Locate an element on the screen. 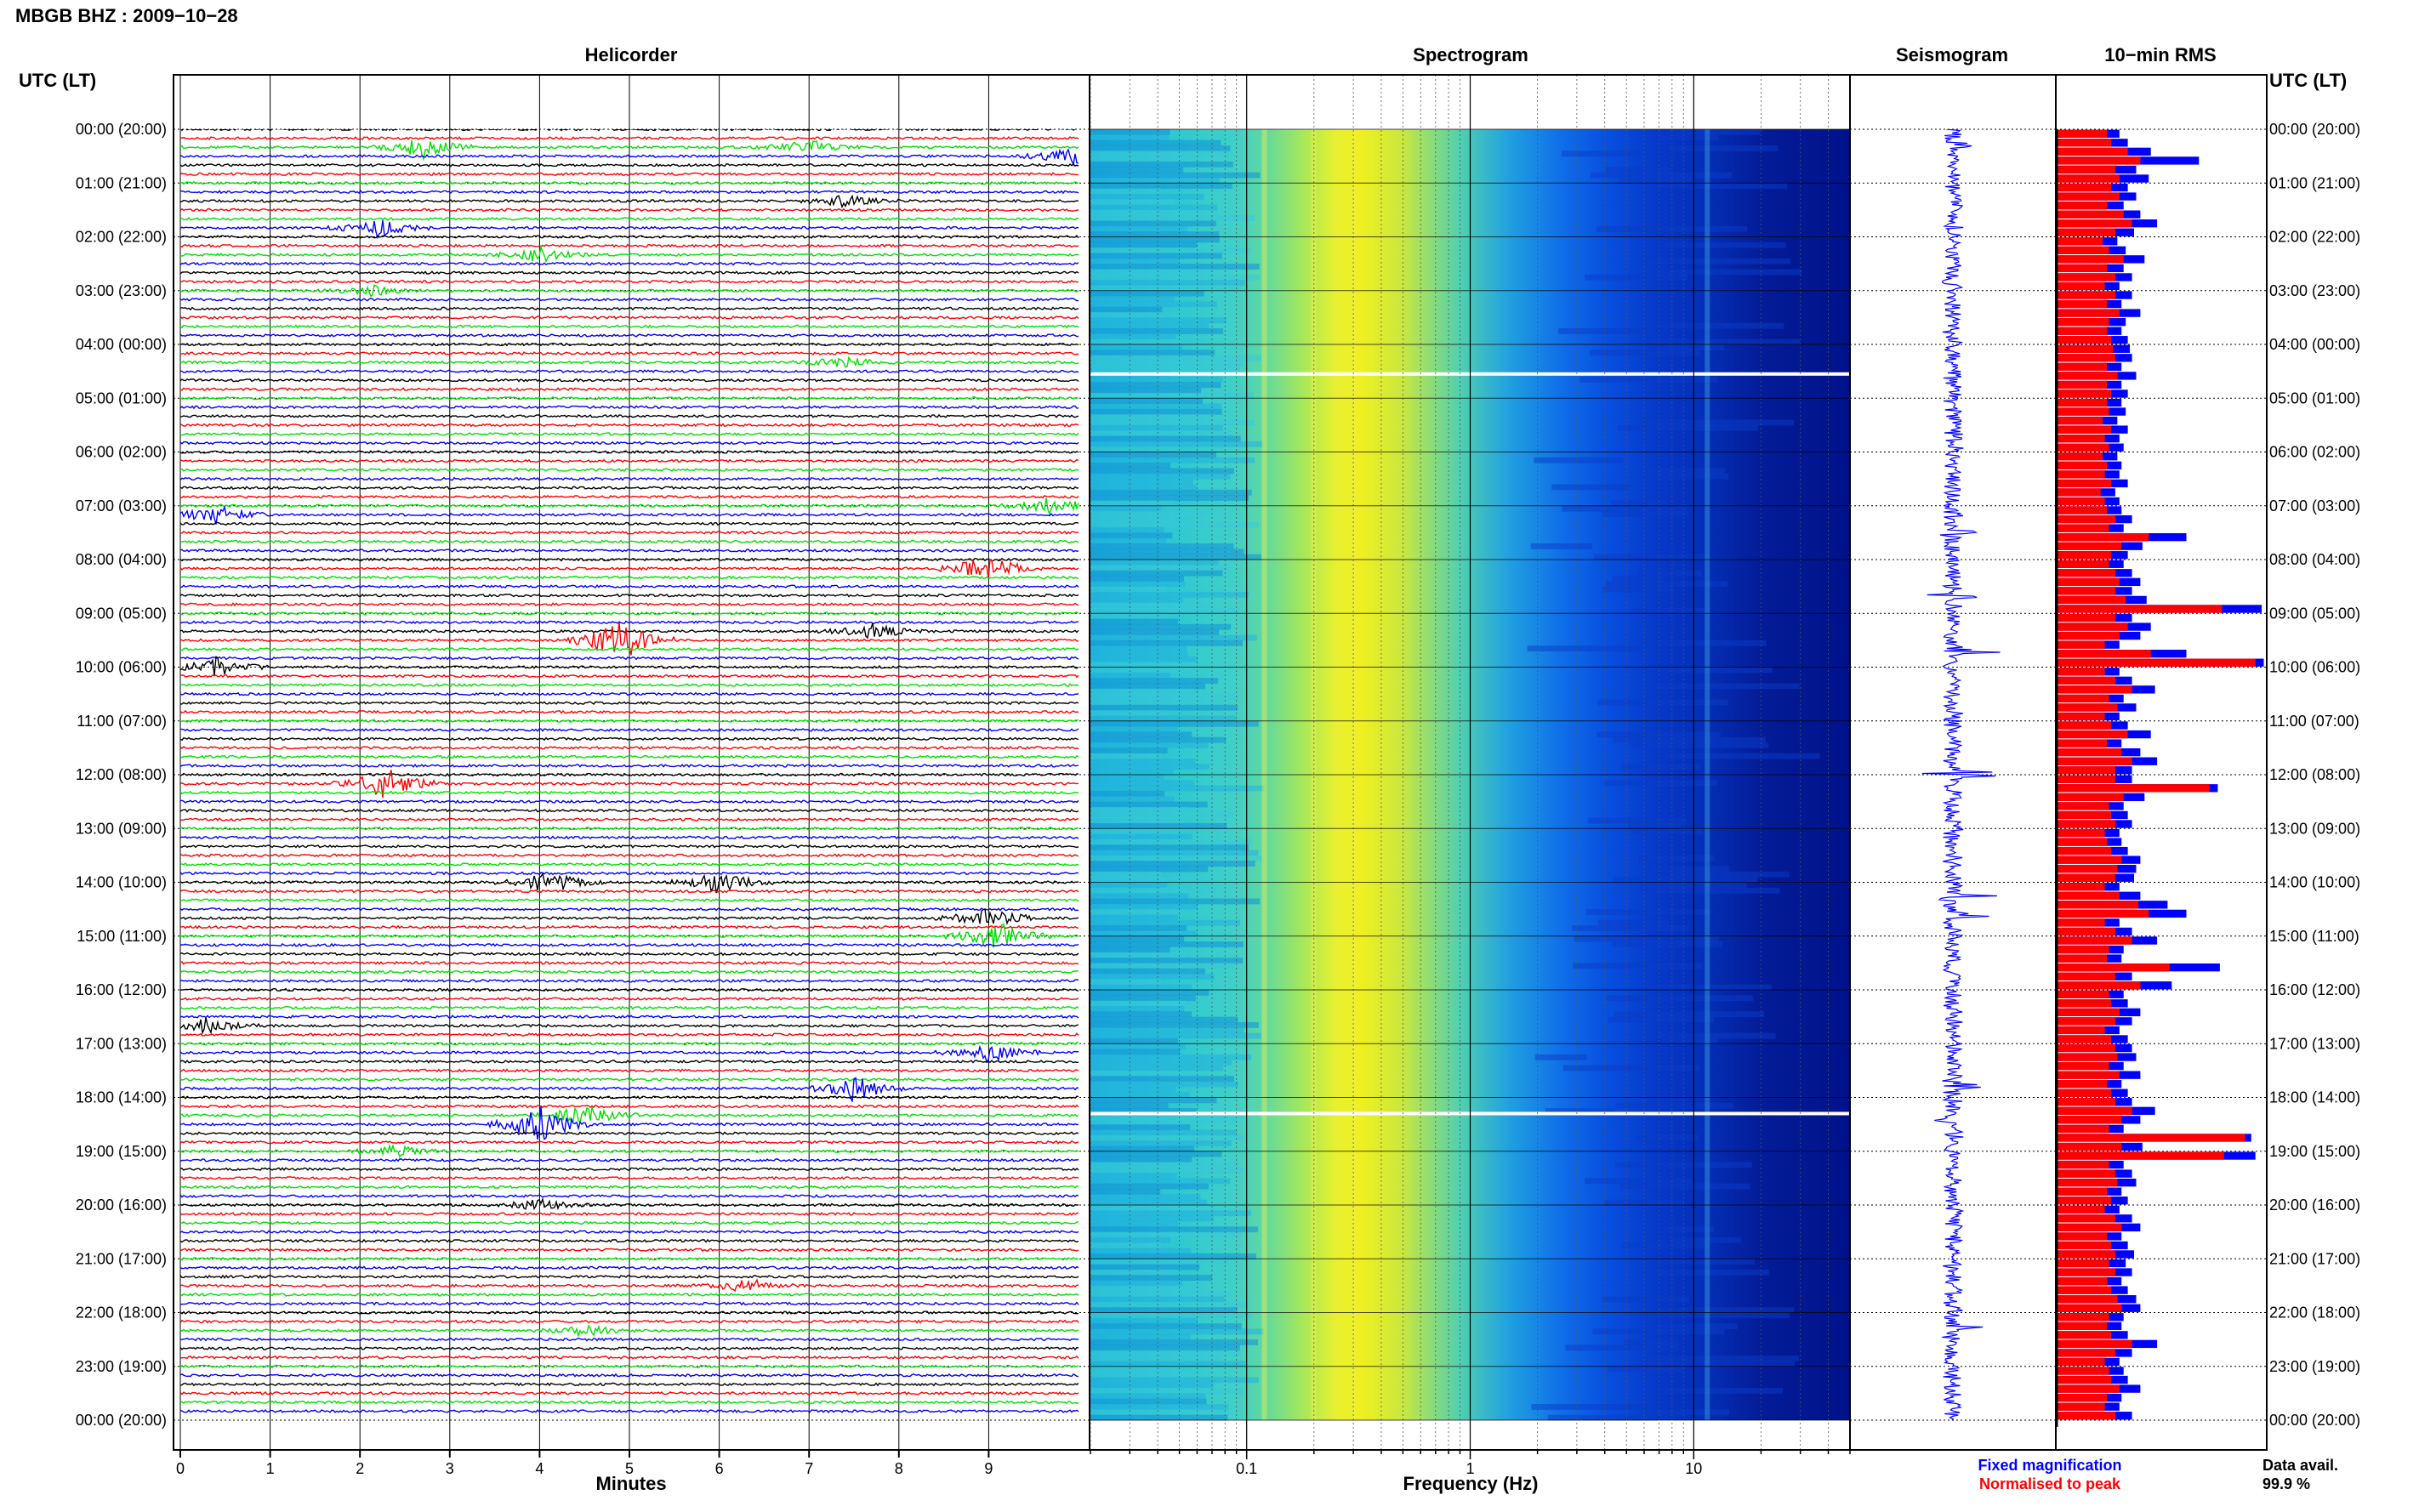 The width and height of the screenshot is (2419, 1512). spectrogram-tick-label: 10 is located at coordinates (1693, 1468).